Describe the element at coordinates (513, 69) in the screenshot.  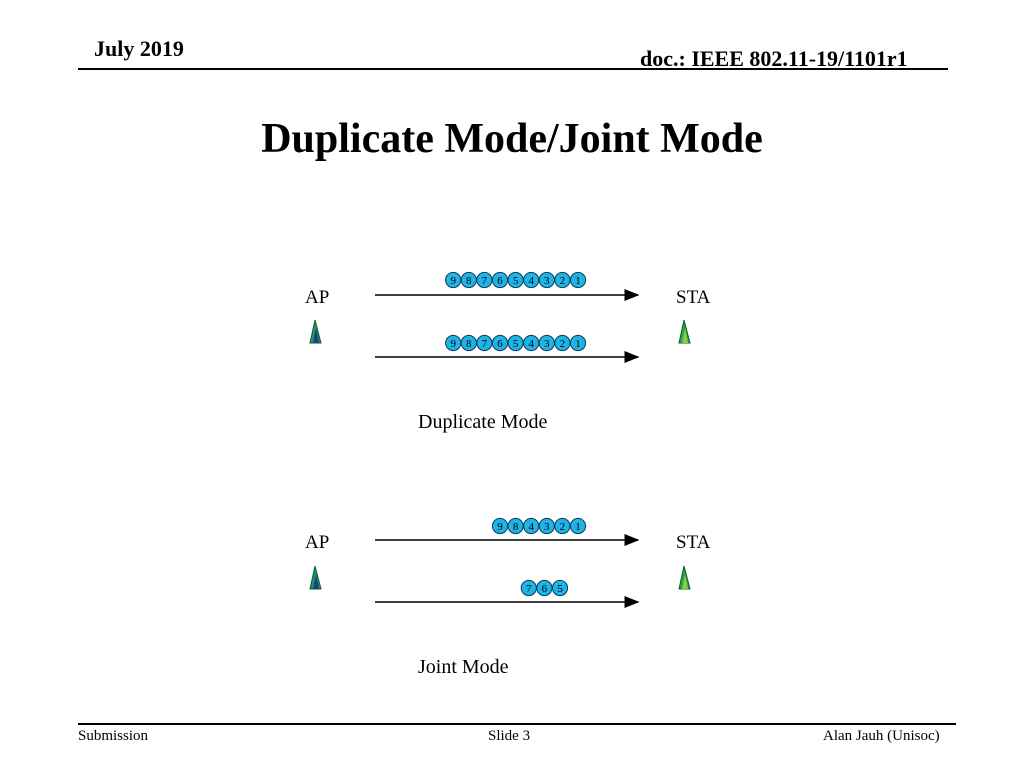
I see `header-divider` at that location.